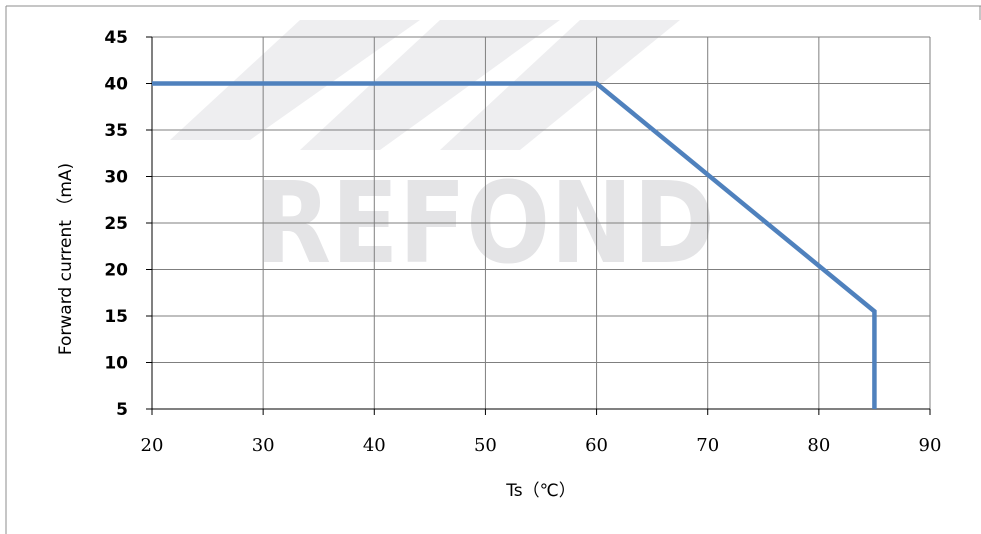 This screenshot has width=981, height=534. I want to click on x-tick-label: 60, so click(596, 445).